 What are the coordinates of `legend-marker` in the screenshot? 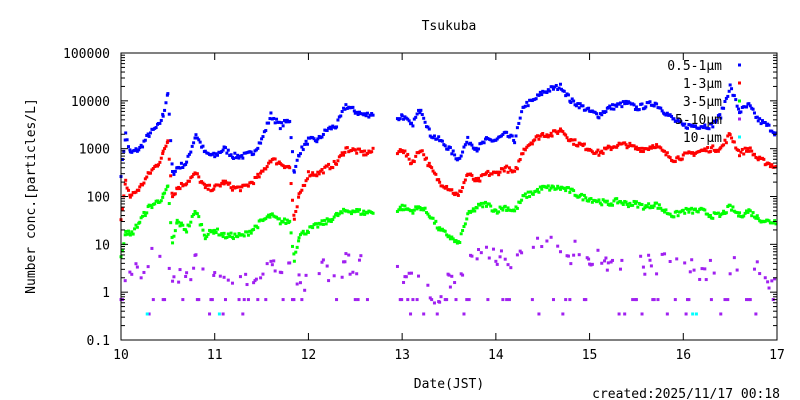 It's located at (739, 65).